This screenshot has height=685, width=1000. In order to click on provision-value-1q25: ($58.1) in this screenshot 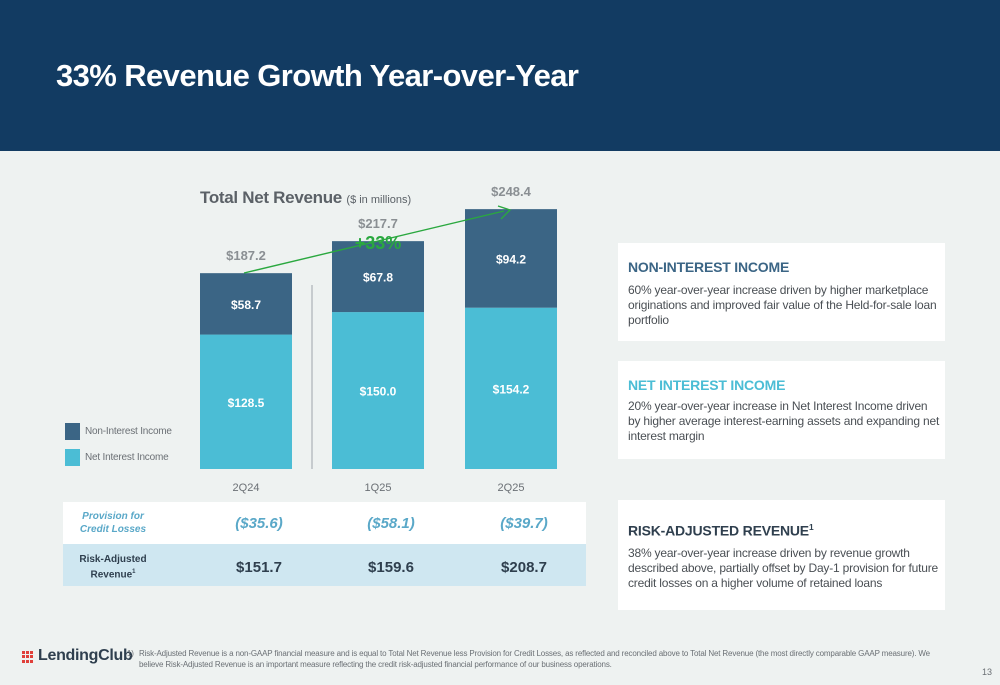, I will do `click(391, 523)`.